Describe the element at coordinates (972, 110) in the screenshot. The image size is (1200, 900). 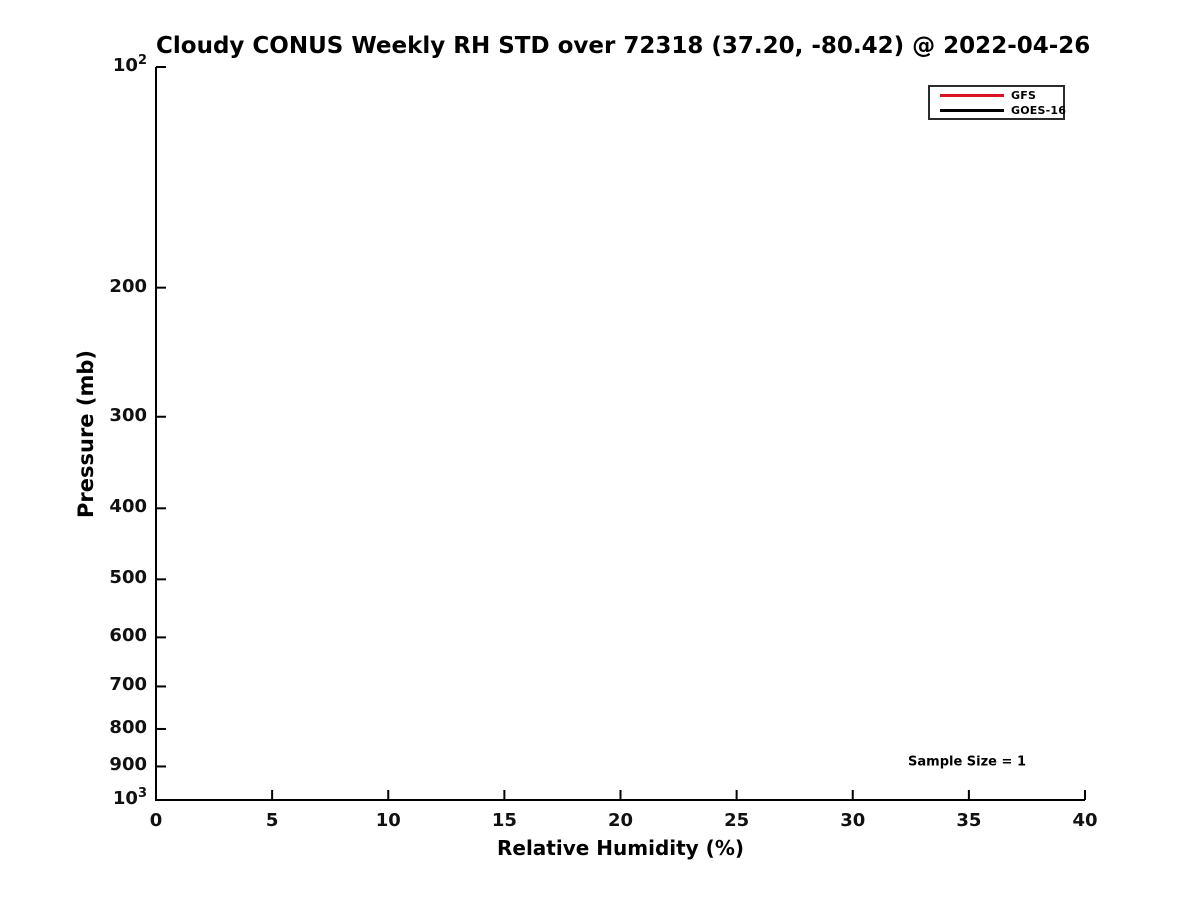
I see `goes16-line-sample` at that location.